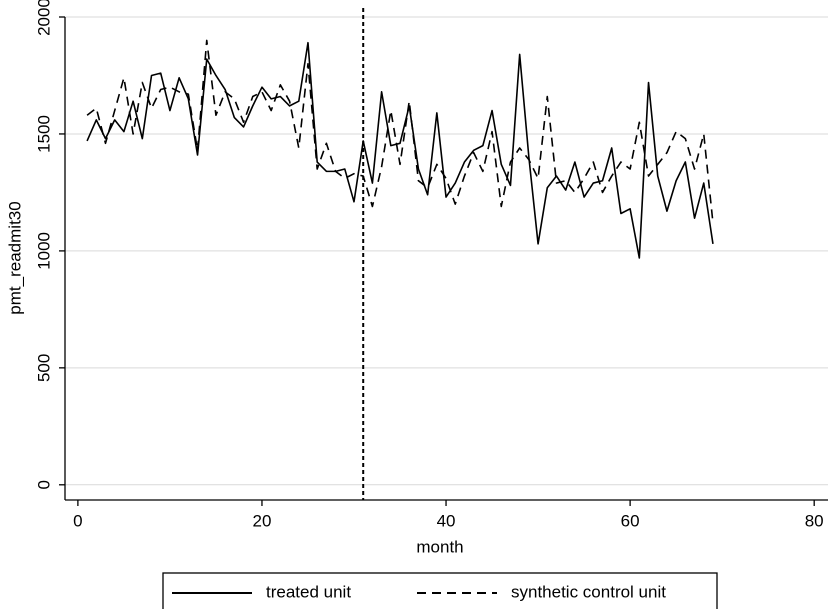 The height and width of the screenshot is (609, 830). I want to click on legend-box, so click(440, 590).